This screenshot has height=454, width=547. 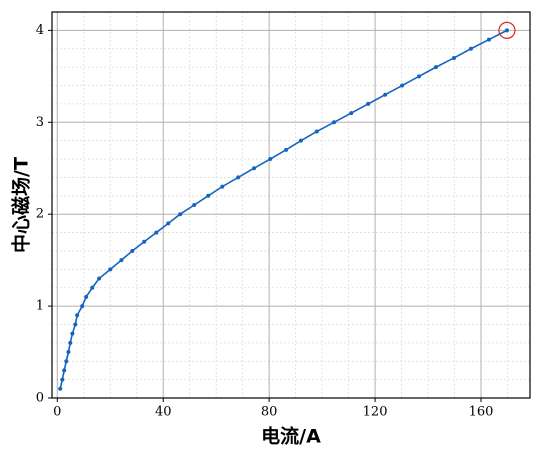 I want to click on x-tick-label: 160, so click(x=481, y=412).